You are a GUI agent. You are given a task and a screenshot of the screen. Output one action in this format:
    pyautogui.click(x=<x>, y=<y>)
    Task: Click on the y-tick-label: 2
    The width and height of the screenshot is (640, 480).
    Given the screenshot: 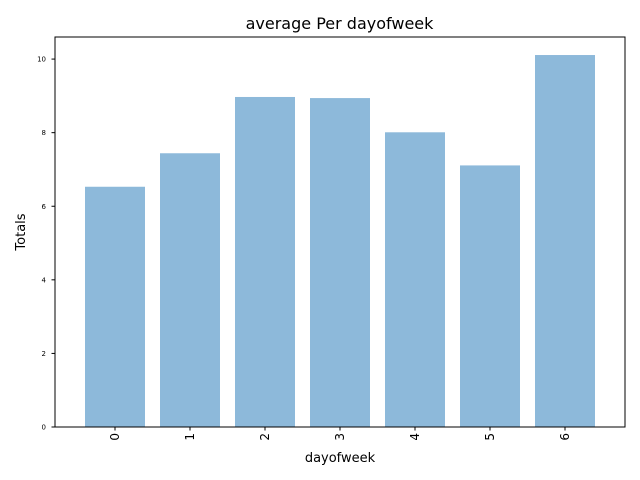 What is the action you would take?
    pyautogui.click(x=44, y=354)
    